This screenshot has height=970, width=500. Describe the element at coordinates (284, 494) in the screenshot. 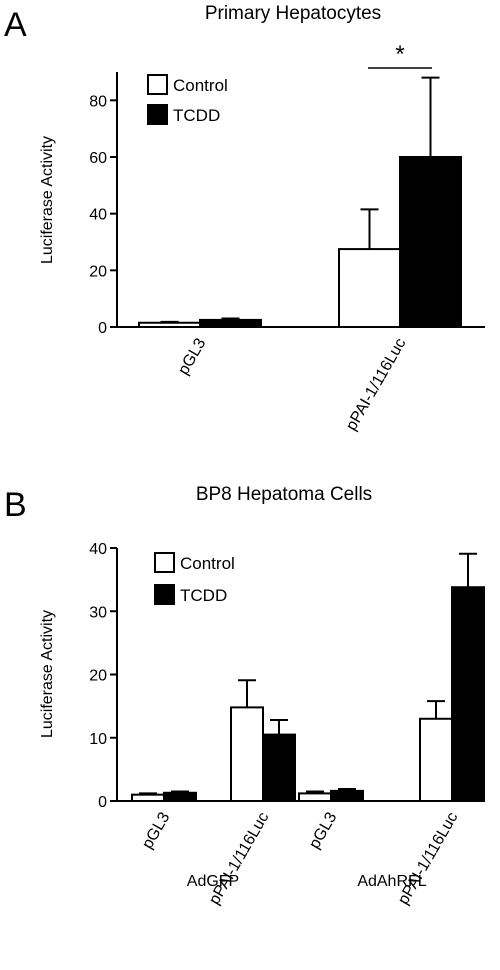

I see `chart-b-title: BP8 Hepatoma Cells` at that location.